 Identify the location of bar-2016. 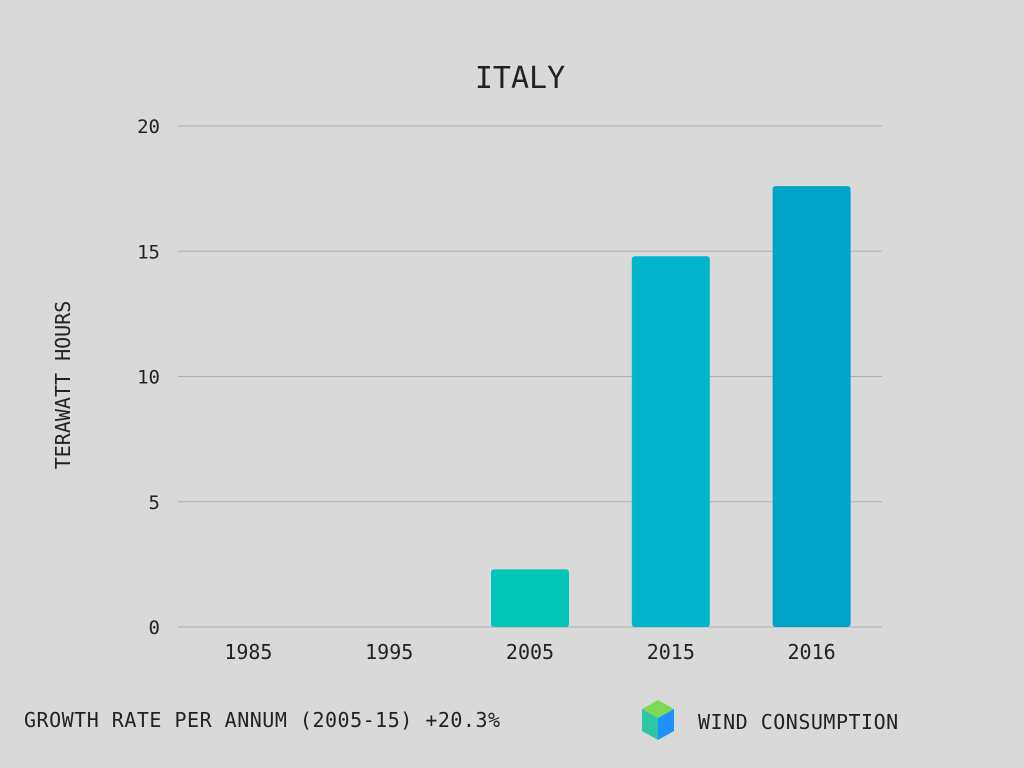
(811, 406).